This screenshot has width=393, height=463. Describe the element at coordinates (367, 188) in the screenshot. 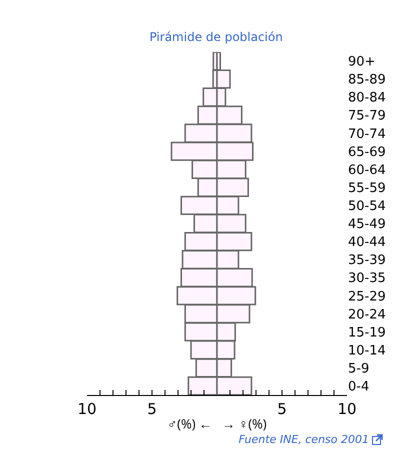

I see `y-tick-label: 55-59` at that location.